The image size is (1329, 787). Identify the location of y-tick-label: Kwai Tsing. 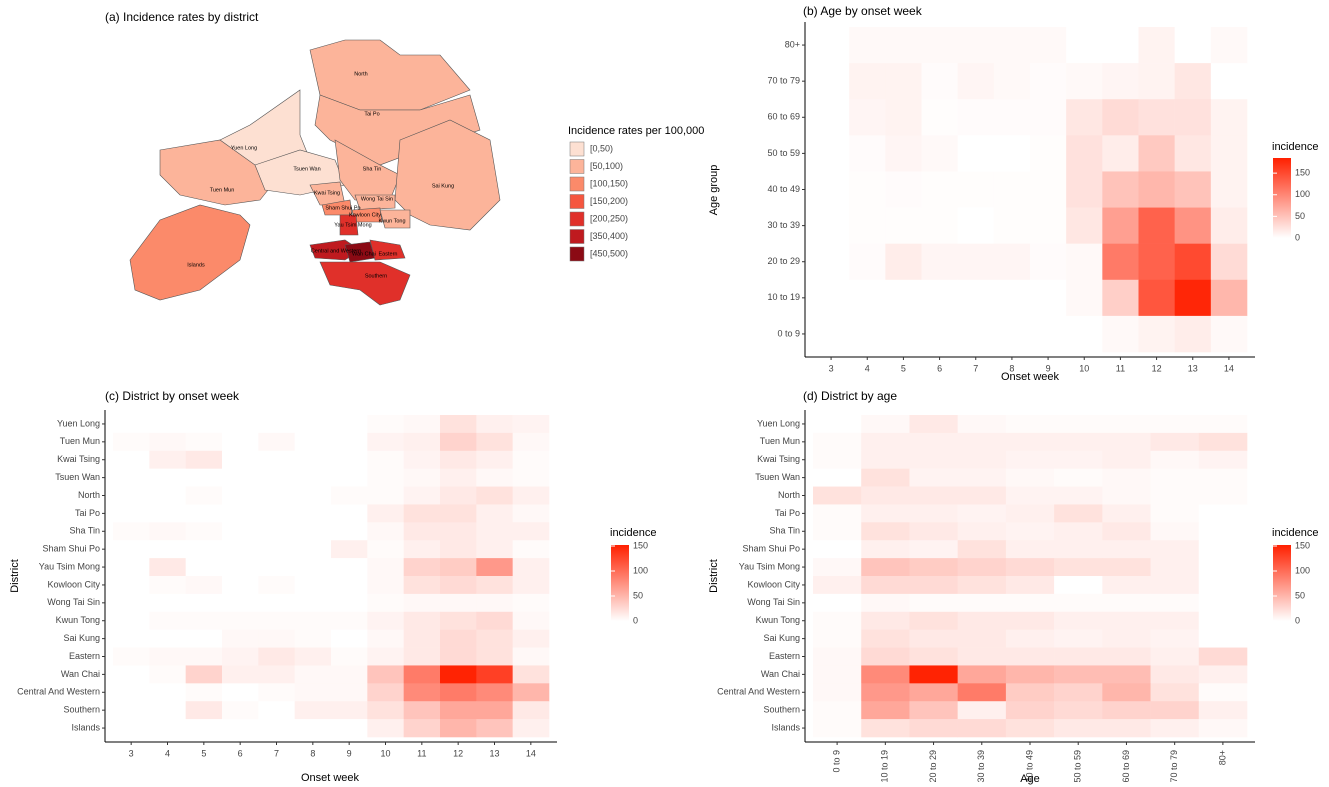
(78, 459).